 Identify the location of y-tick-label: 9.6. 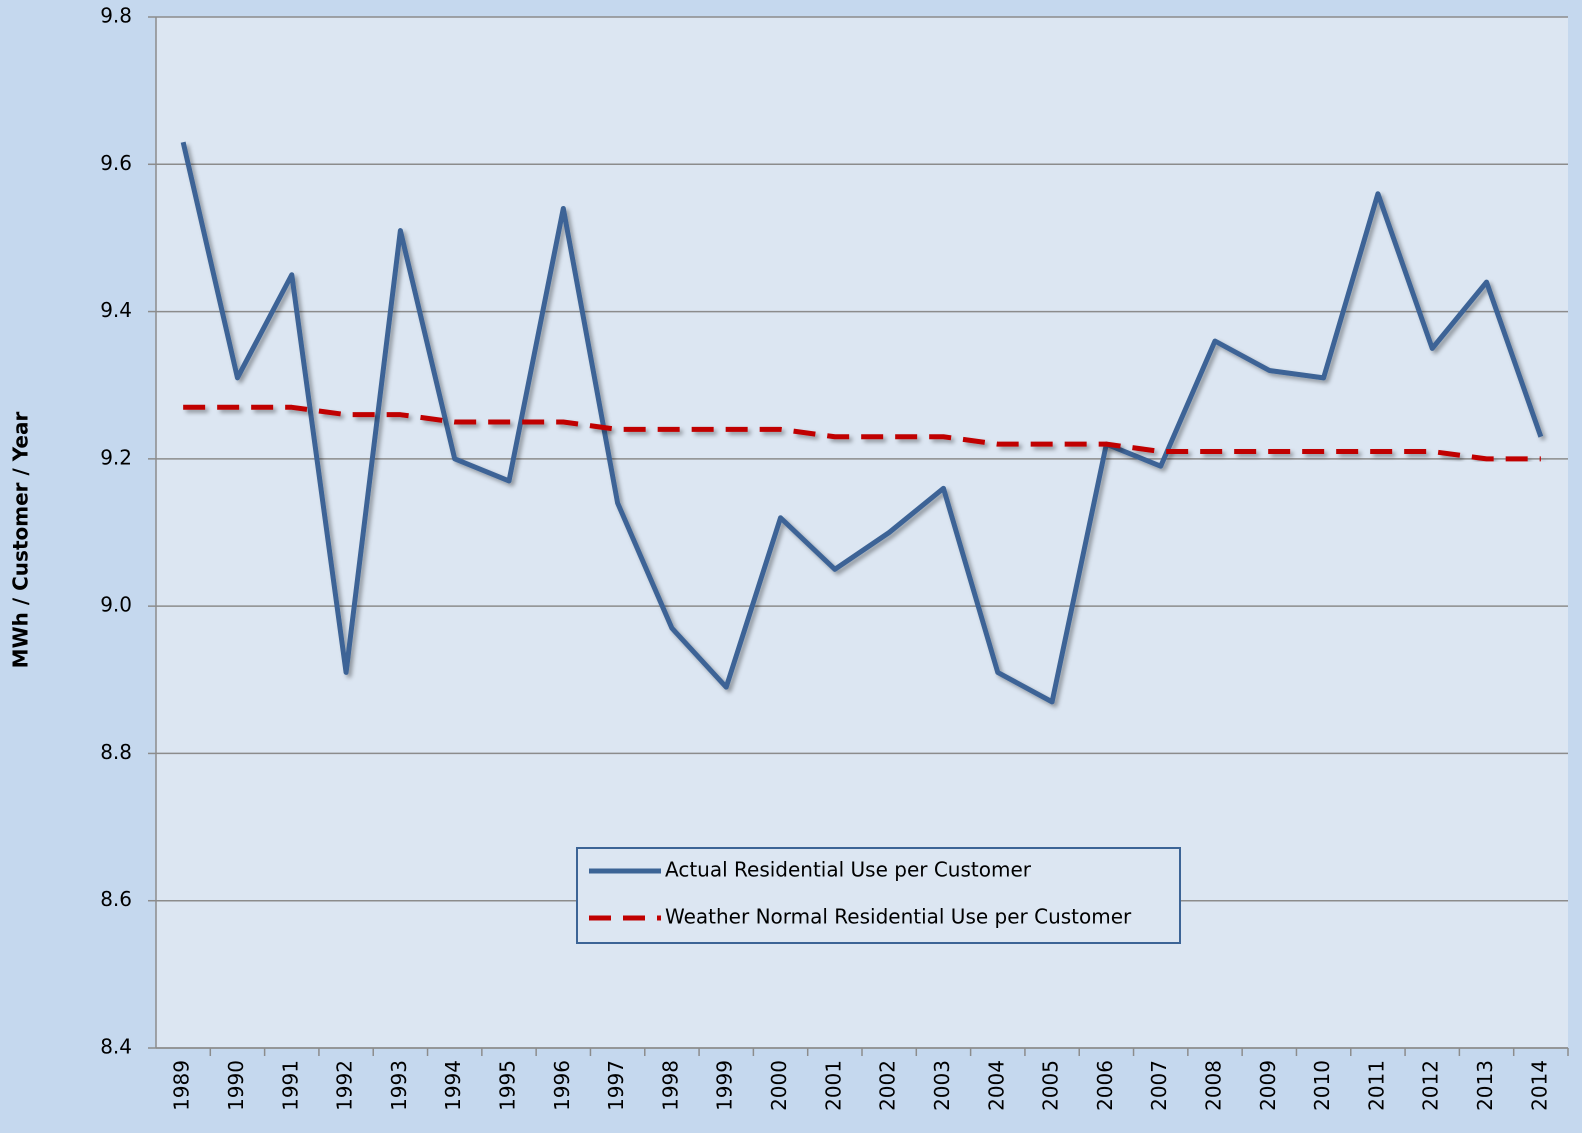
(116, 163).